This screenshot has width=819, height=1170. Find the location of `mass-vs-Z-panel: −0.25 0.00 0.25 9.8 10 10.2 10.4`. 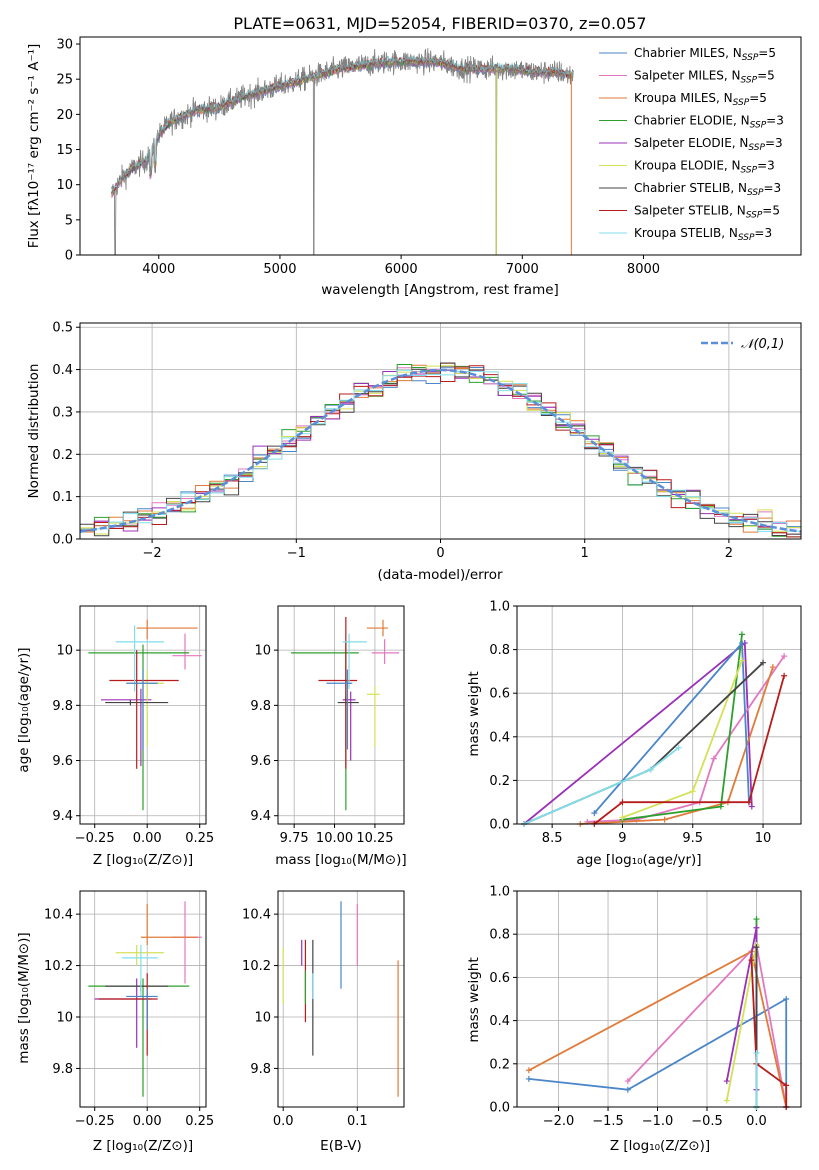

mass-vs-Z-panel: −0.25 0.00 0.25 9.8 10 10.2 10.4 is located at coordinates (129, 1009).